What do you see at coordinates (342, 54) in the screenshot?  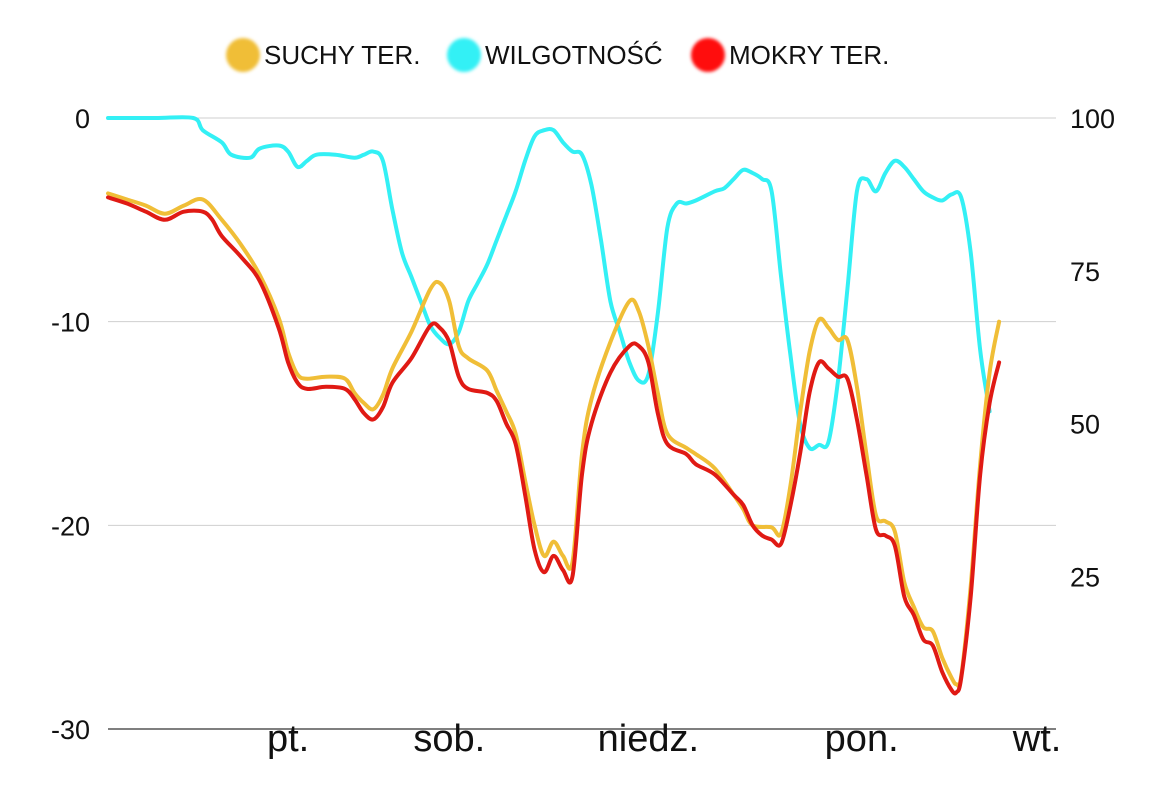 I see `legend-label-dry: SUCHY TER.` at bounding box center [342, 54].